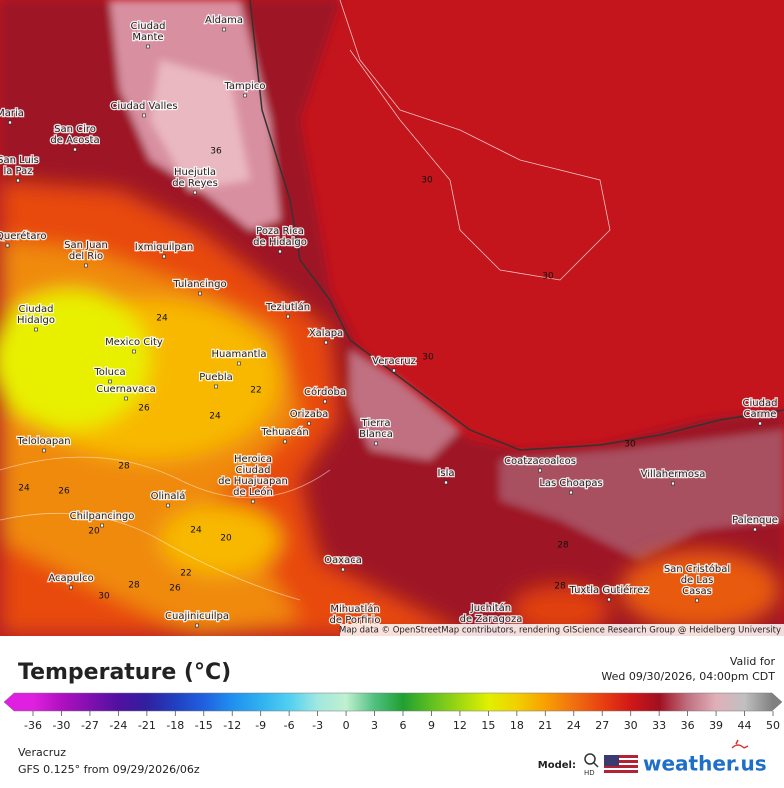  I want to click on city-label: del Rio, so click(86, 256).